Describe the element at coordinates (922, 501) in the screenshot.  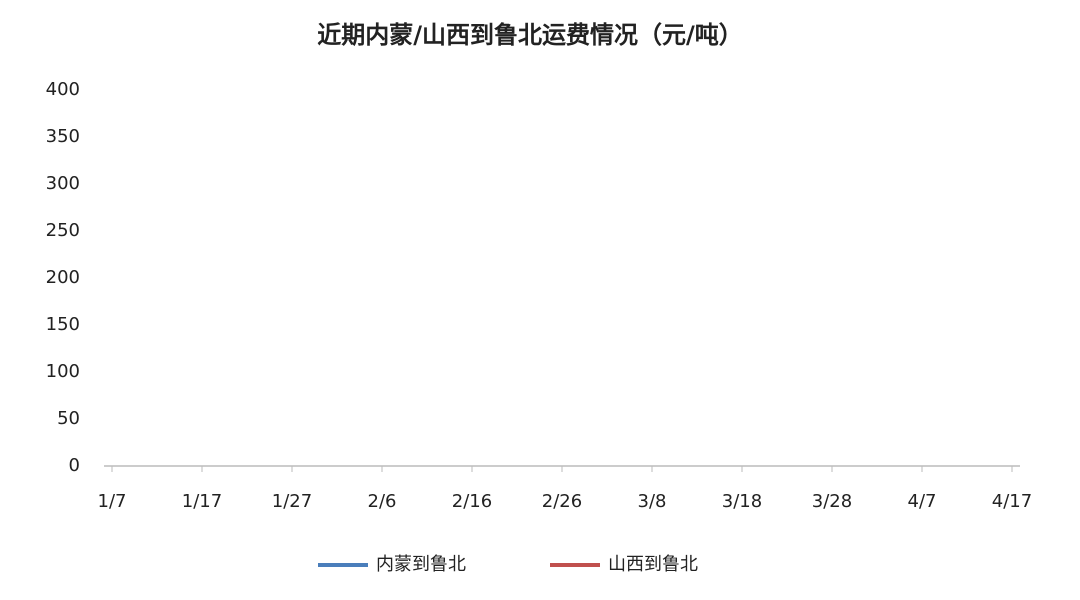
I see `x-tick-label: 4/7` at that location.